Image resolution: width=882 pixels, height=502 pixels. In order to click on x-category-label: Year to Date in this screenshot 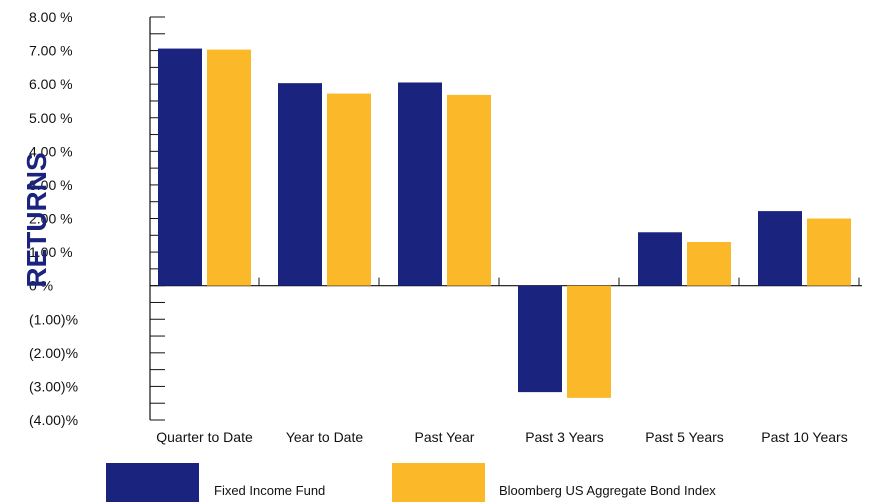, I will do `click(325, 437)`.